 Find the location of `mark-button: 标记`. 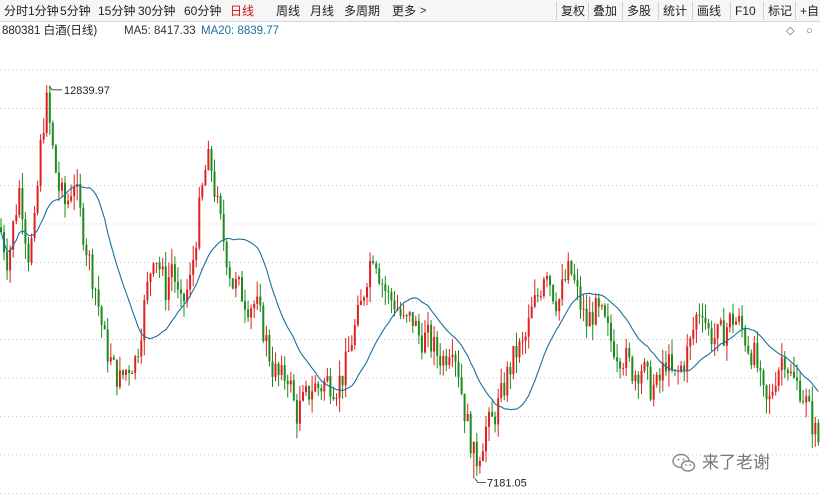

mark-button: 标记 is located at coordinates (780, 11).